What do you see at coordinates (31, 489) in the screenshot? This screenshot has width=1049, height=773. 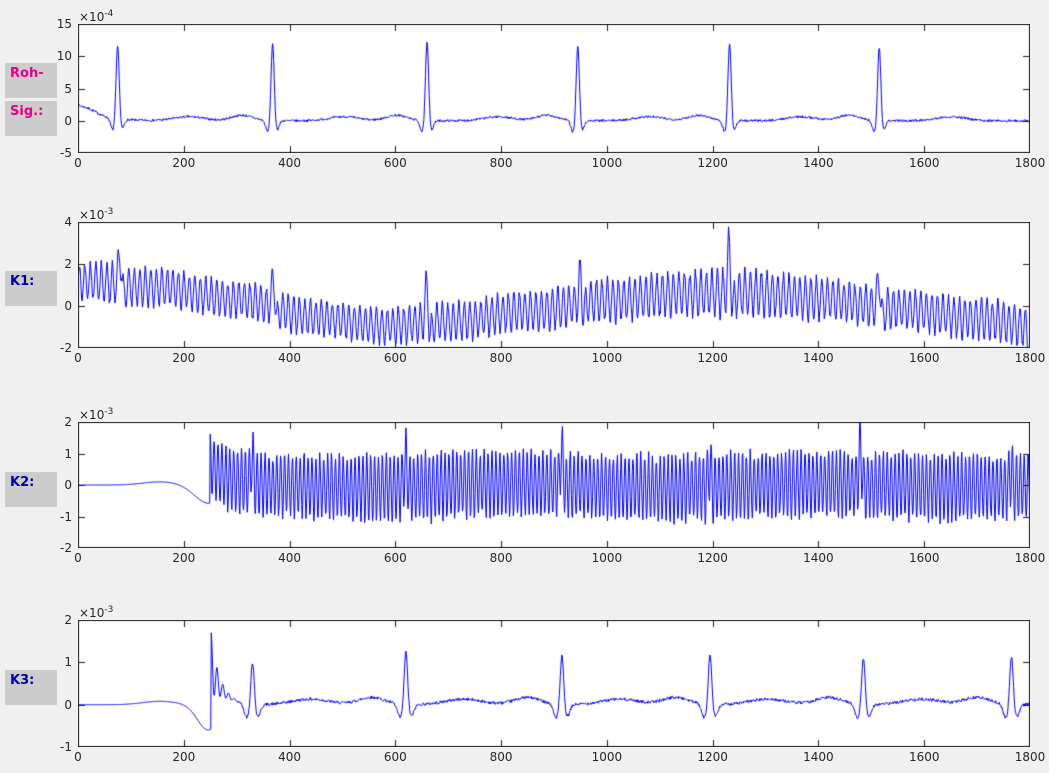 I see `row-label-k2: K2:` at bounding box center [31, 489].